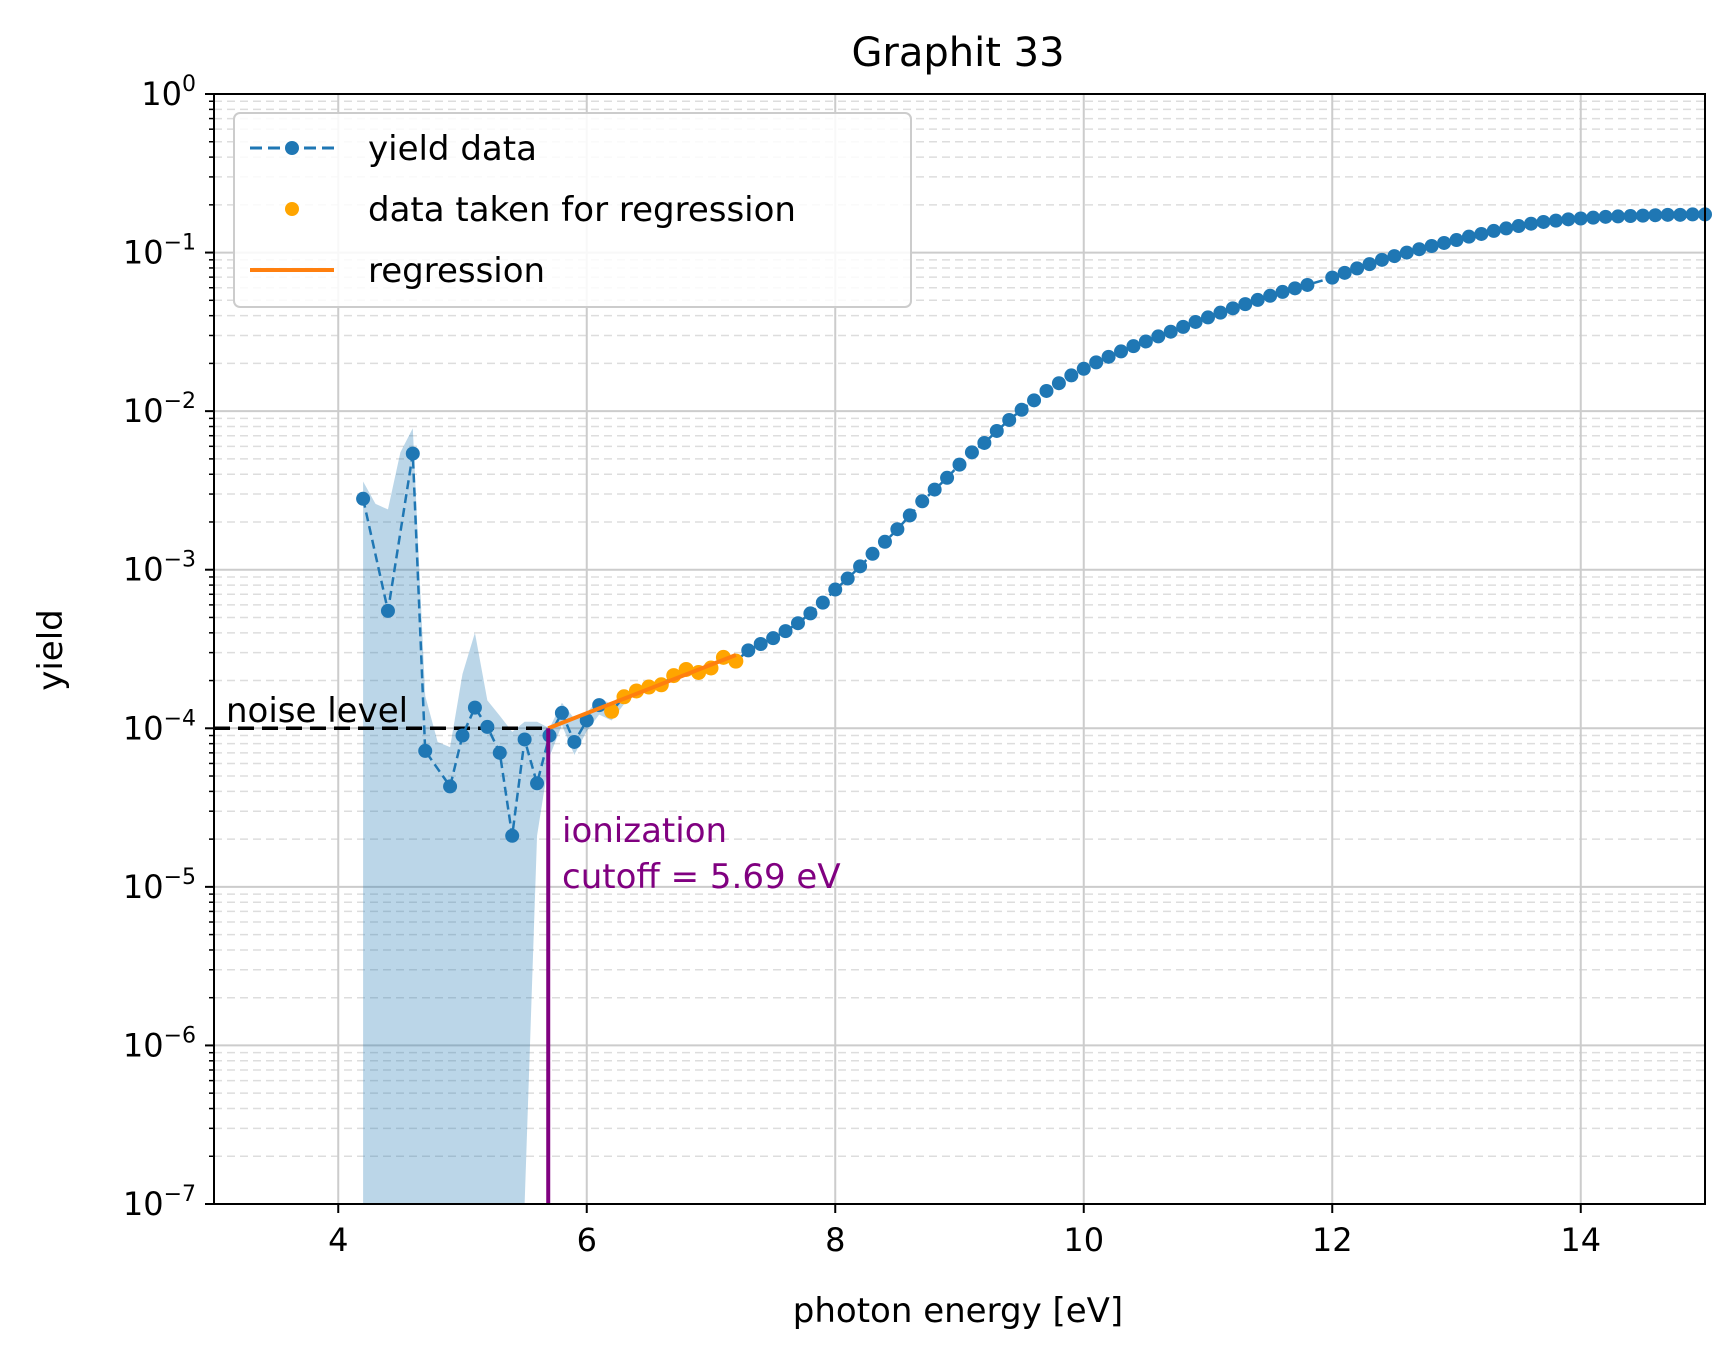  Describe the element at coordinates (159, 568) in the screenshot. I see `y-tick-label: 10⁻³` at that location.